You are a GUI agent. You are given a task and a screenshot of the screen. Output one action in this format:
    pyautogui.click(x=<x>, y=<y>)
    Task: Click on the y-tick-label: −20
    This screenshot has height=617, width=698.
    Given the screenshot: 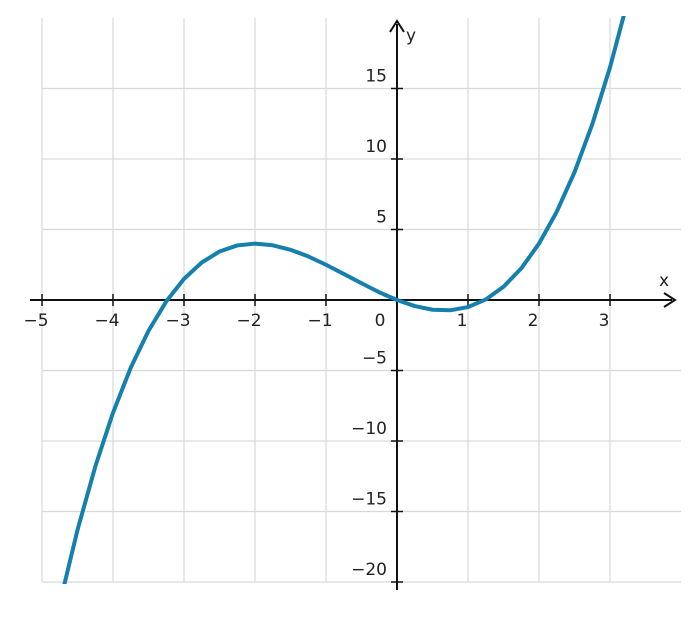 What is the action you would take?
    pyautogui.click(x=369, y=570)
    